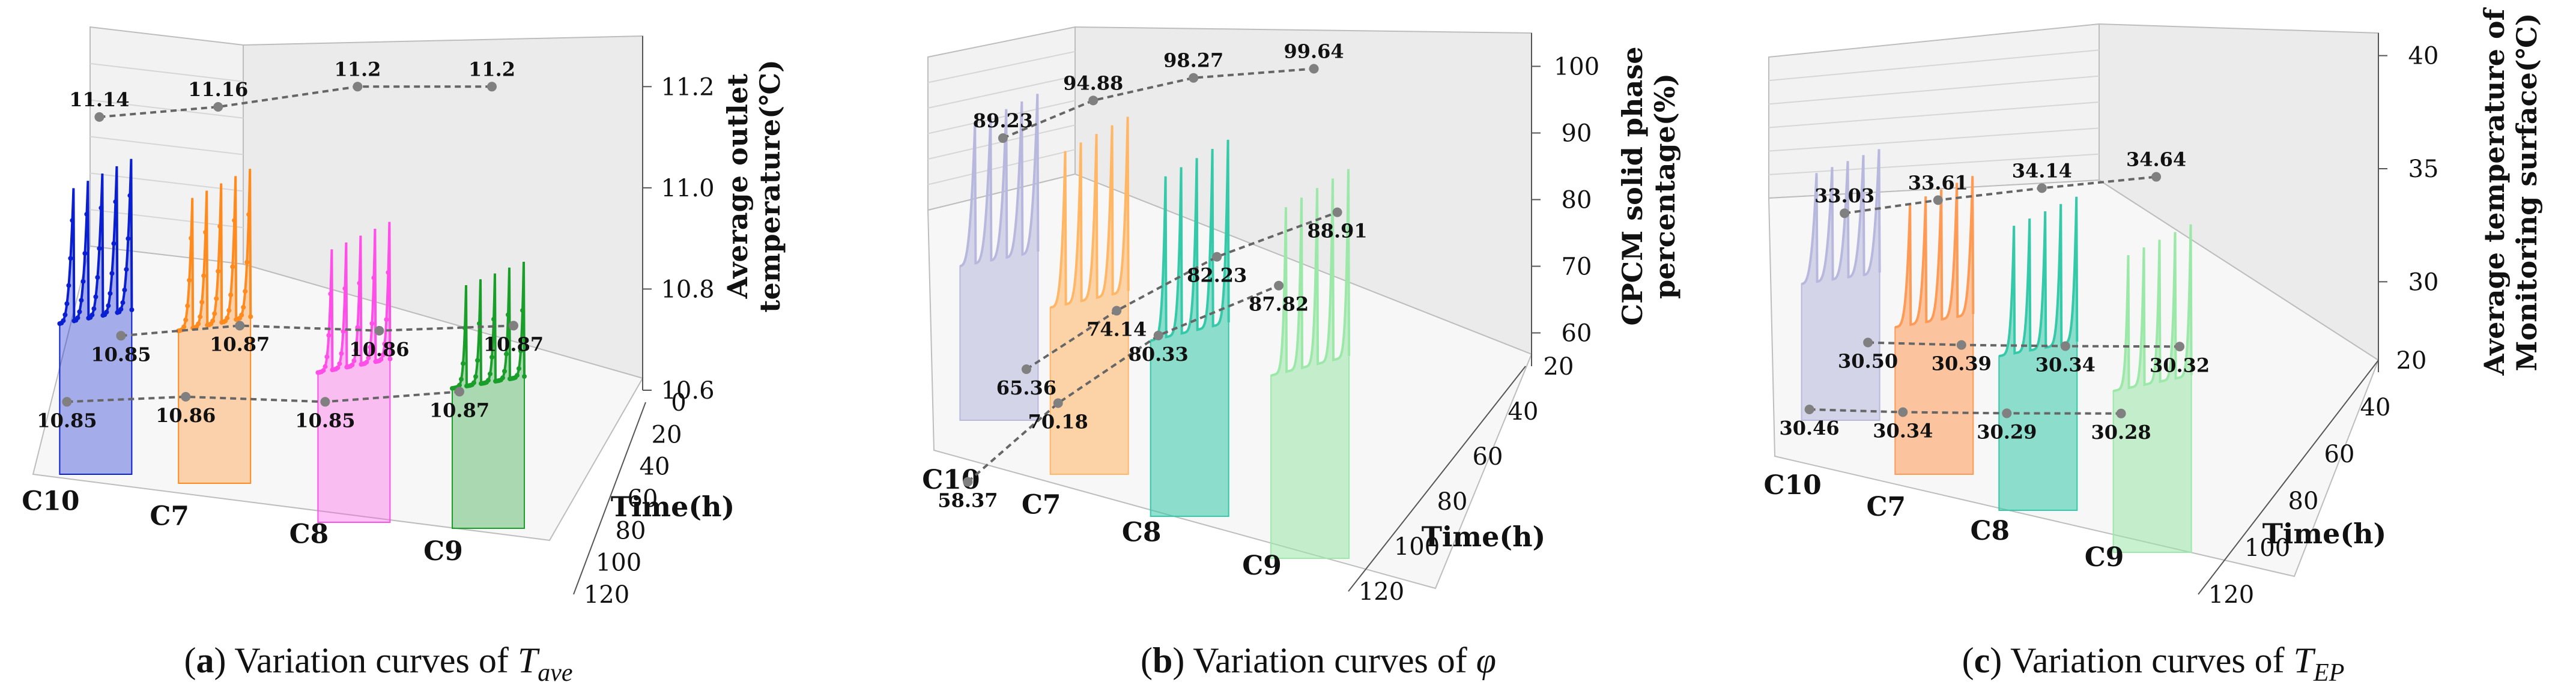 This screenshot has height=697, width=2576. Describe the element at coordinates (2267, 548) in the screenshot. I see `time-tick-label: 100` at that location.